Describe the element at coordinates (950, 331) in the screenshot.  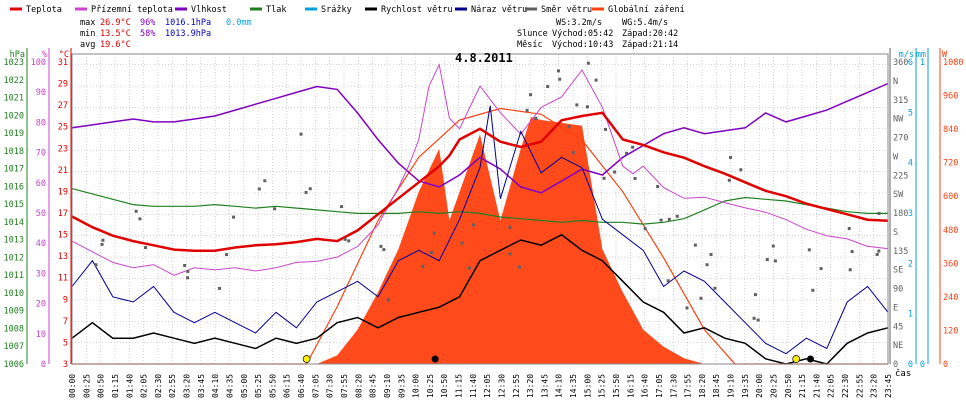
I see `radiation-axis-tick: 120` at that location.